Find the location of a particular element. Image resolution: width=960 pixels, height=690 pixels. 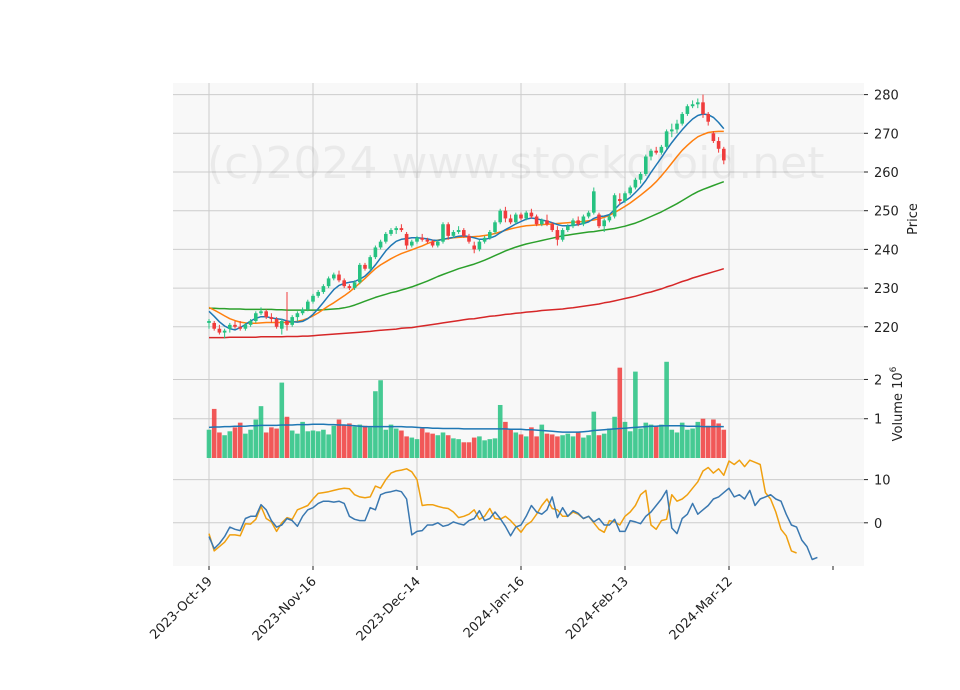

watermark-text: (c)2024 www.stockdroid.net is located at coordinates (515, 163).